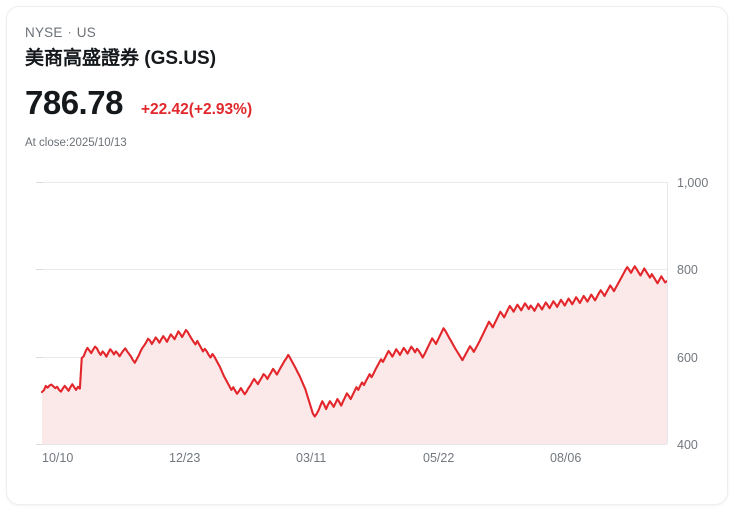  What do you see at coordinates (565, 458) in the screenshot?
I see `x-axis-tick-label: 08/06` at bounding box center [565, 458].